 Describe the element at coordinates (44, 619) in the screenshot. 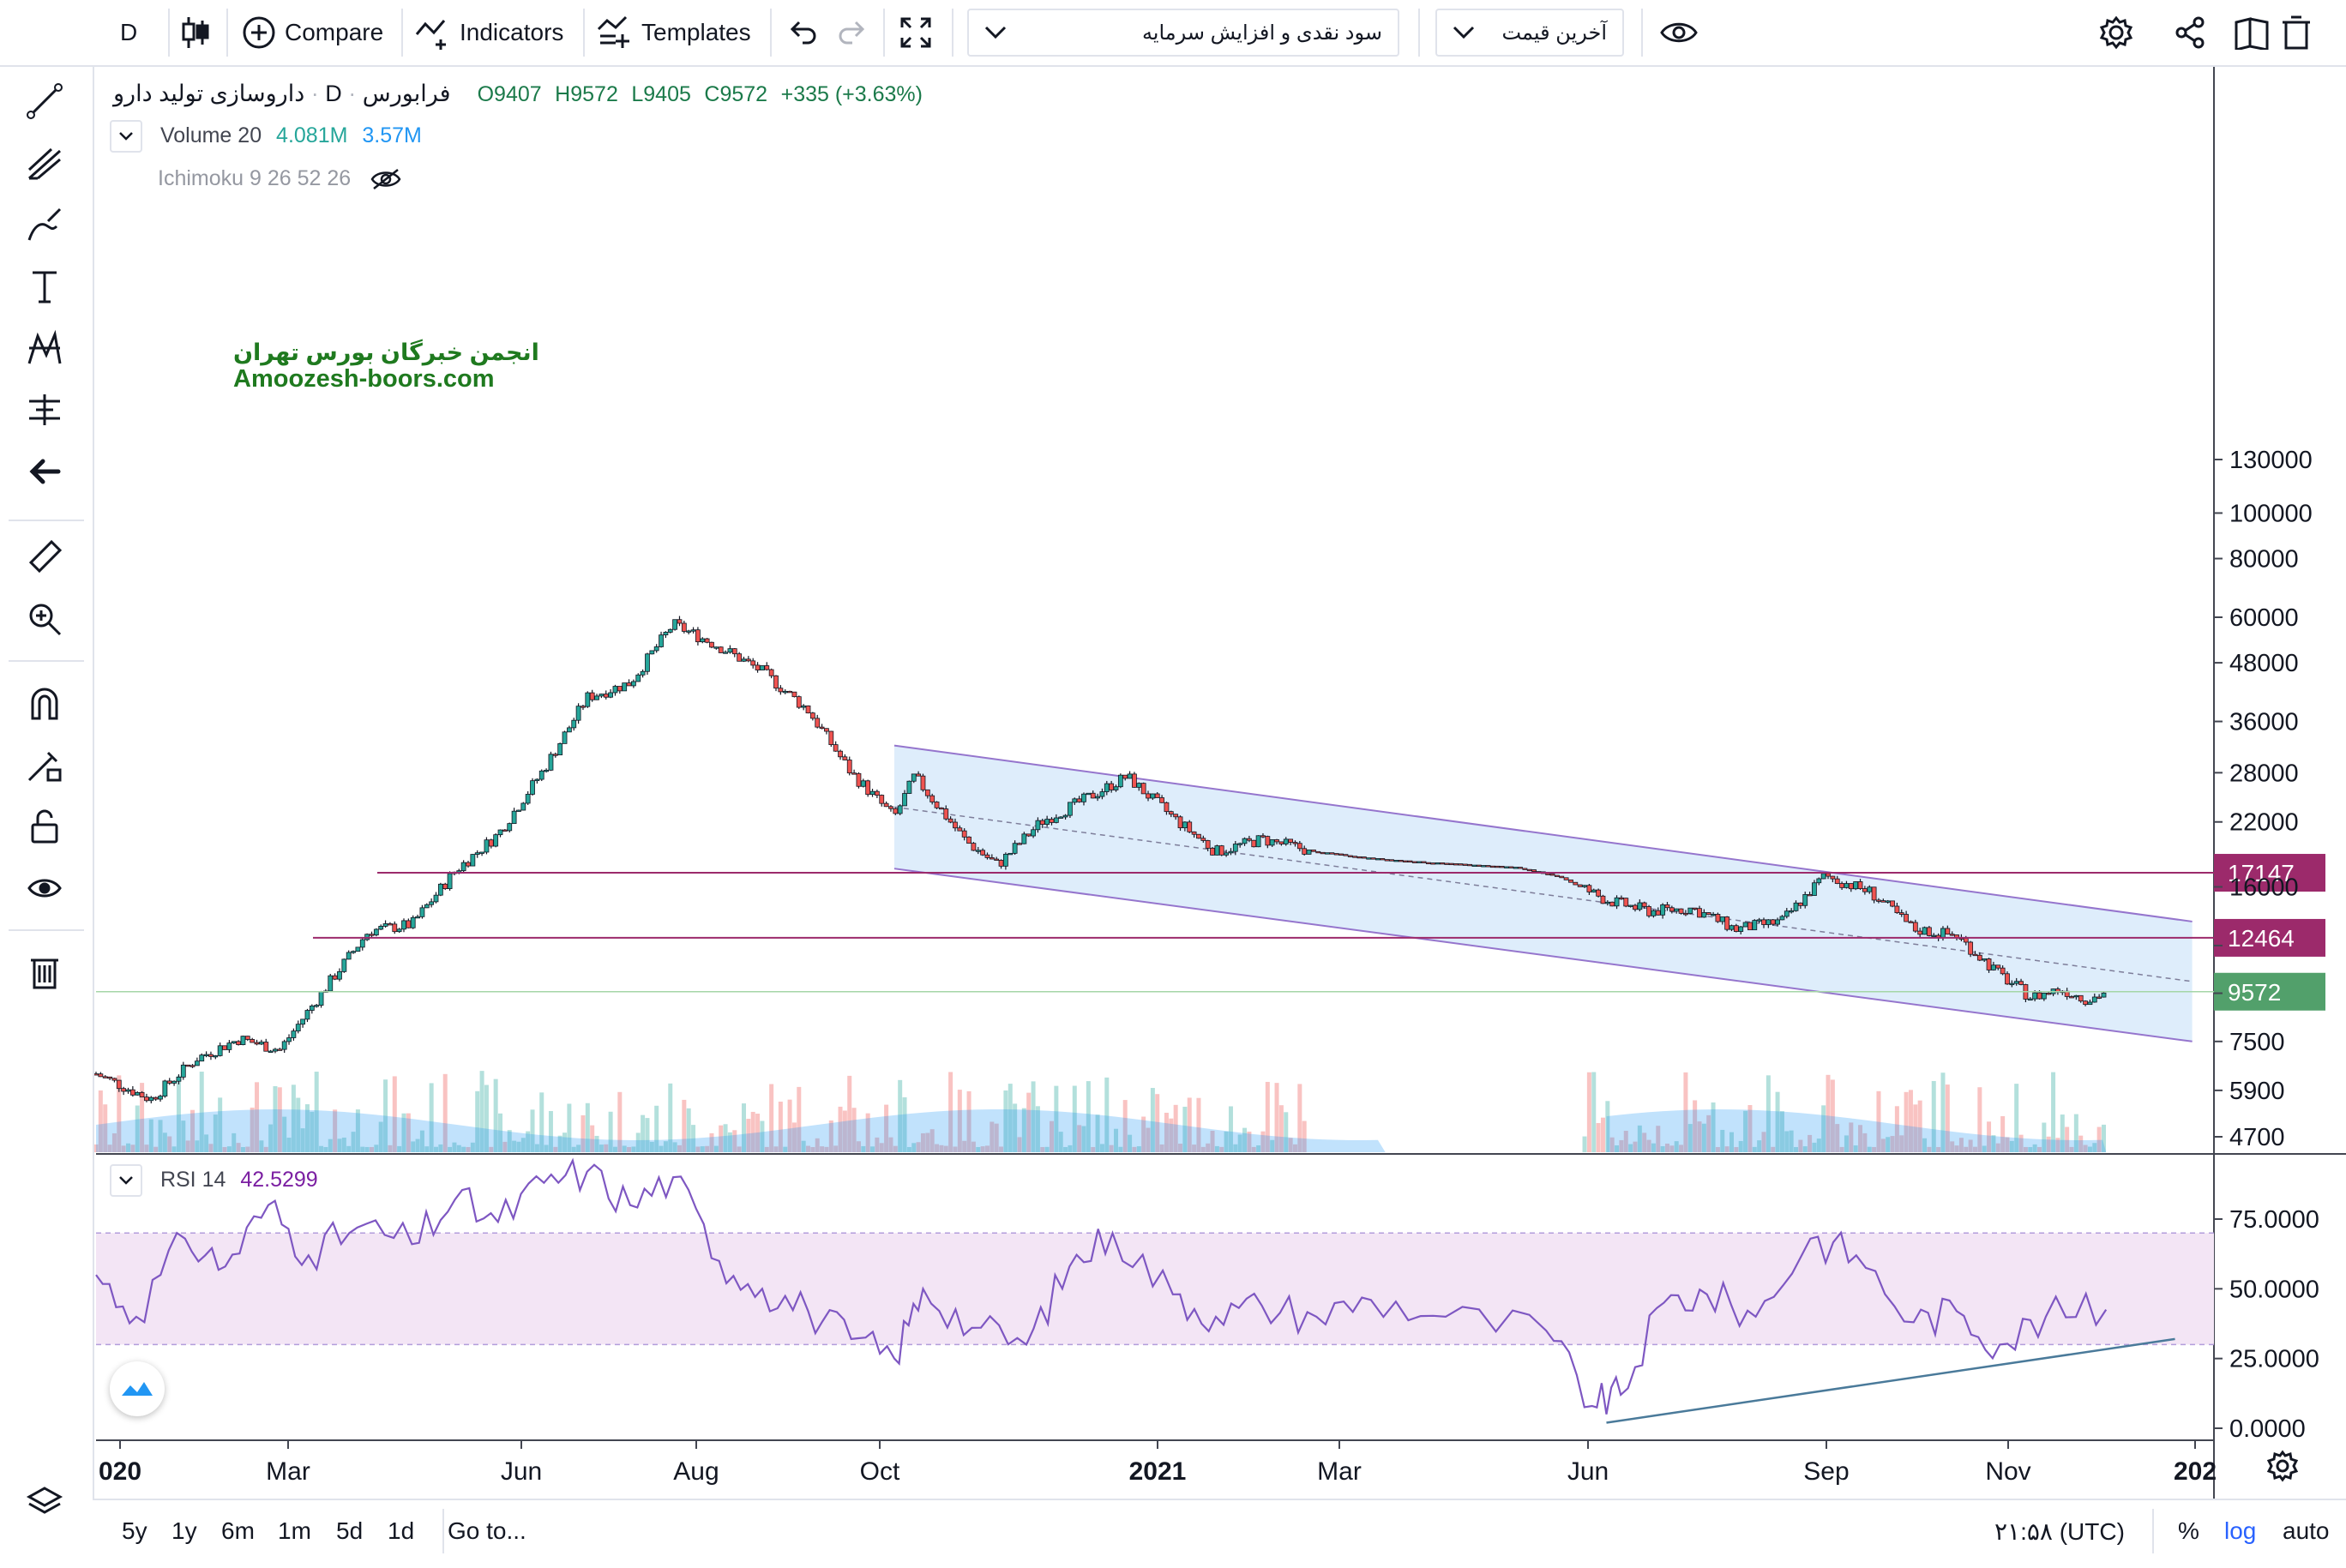

I see `zoom-in-icon` at that location.